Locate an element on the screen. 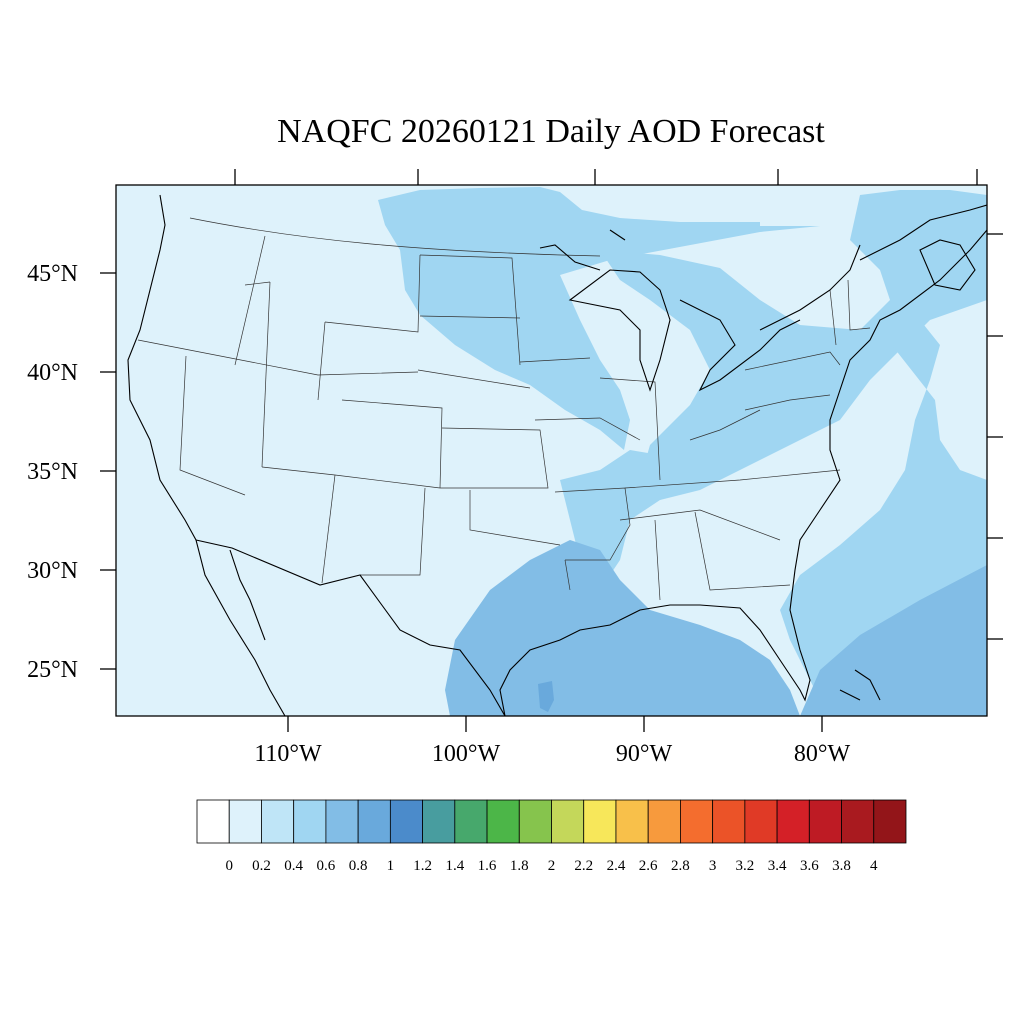  colorbar-tick-label: 0.4 is located at coordinates (293, 866).